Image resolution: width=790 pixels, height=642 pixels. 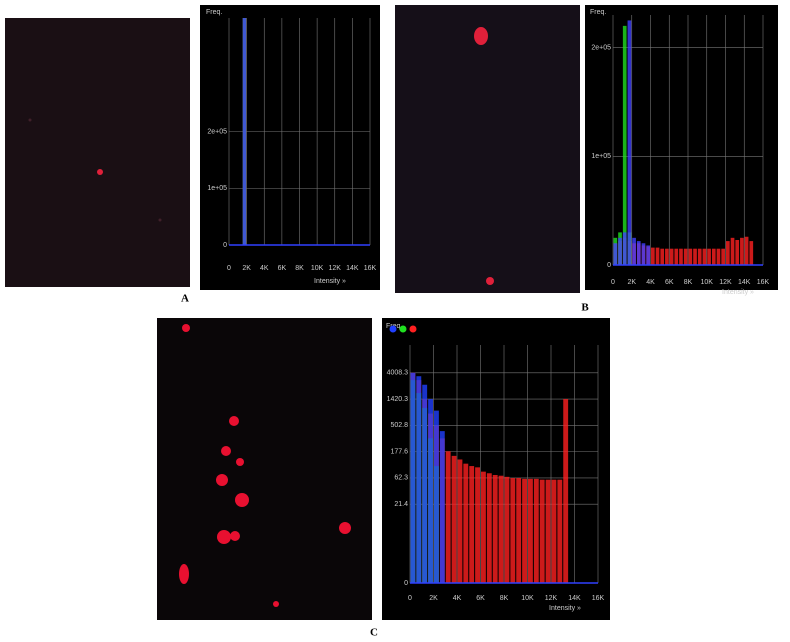 What do you see at coordinates (398, 399) in the screenshot?
I see `y-tick-label: 1420.3` at bounding box center [398, 399].